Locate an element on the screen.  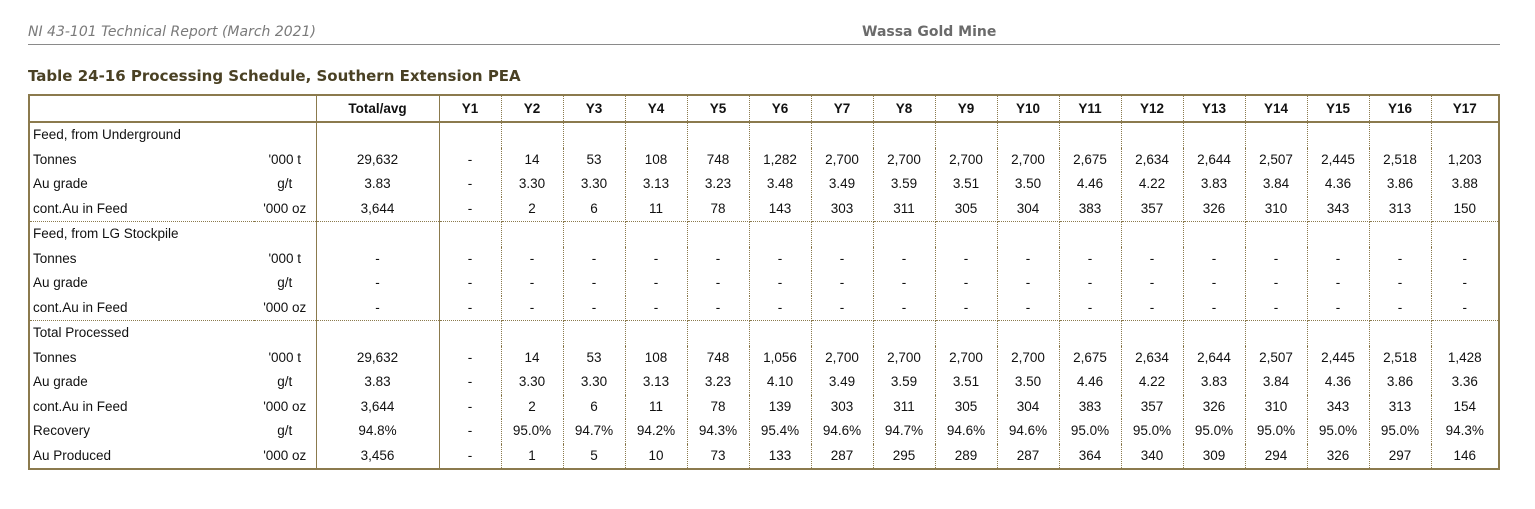
col-header: Y12 is located at coordinates (1152, 109).